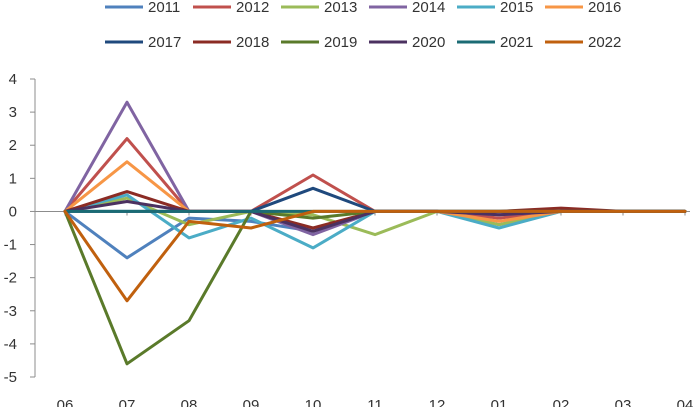  What do you see at coordinates (340, 42) in the screenshot?
I see `legend-label: 2019` at bounding box center [340, 42].